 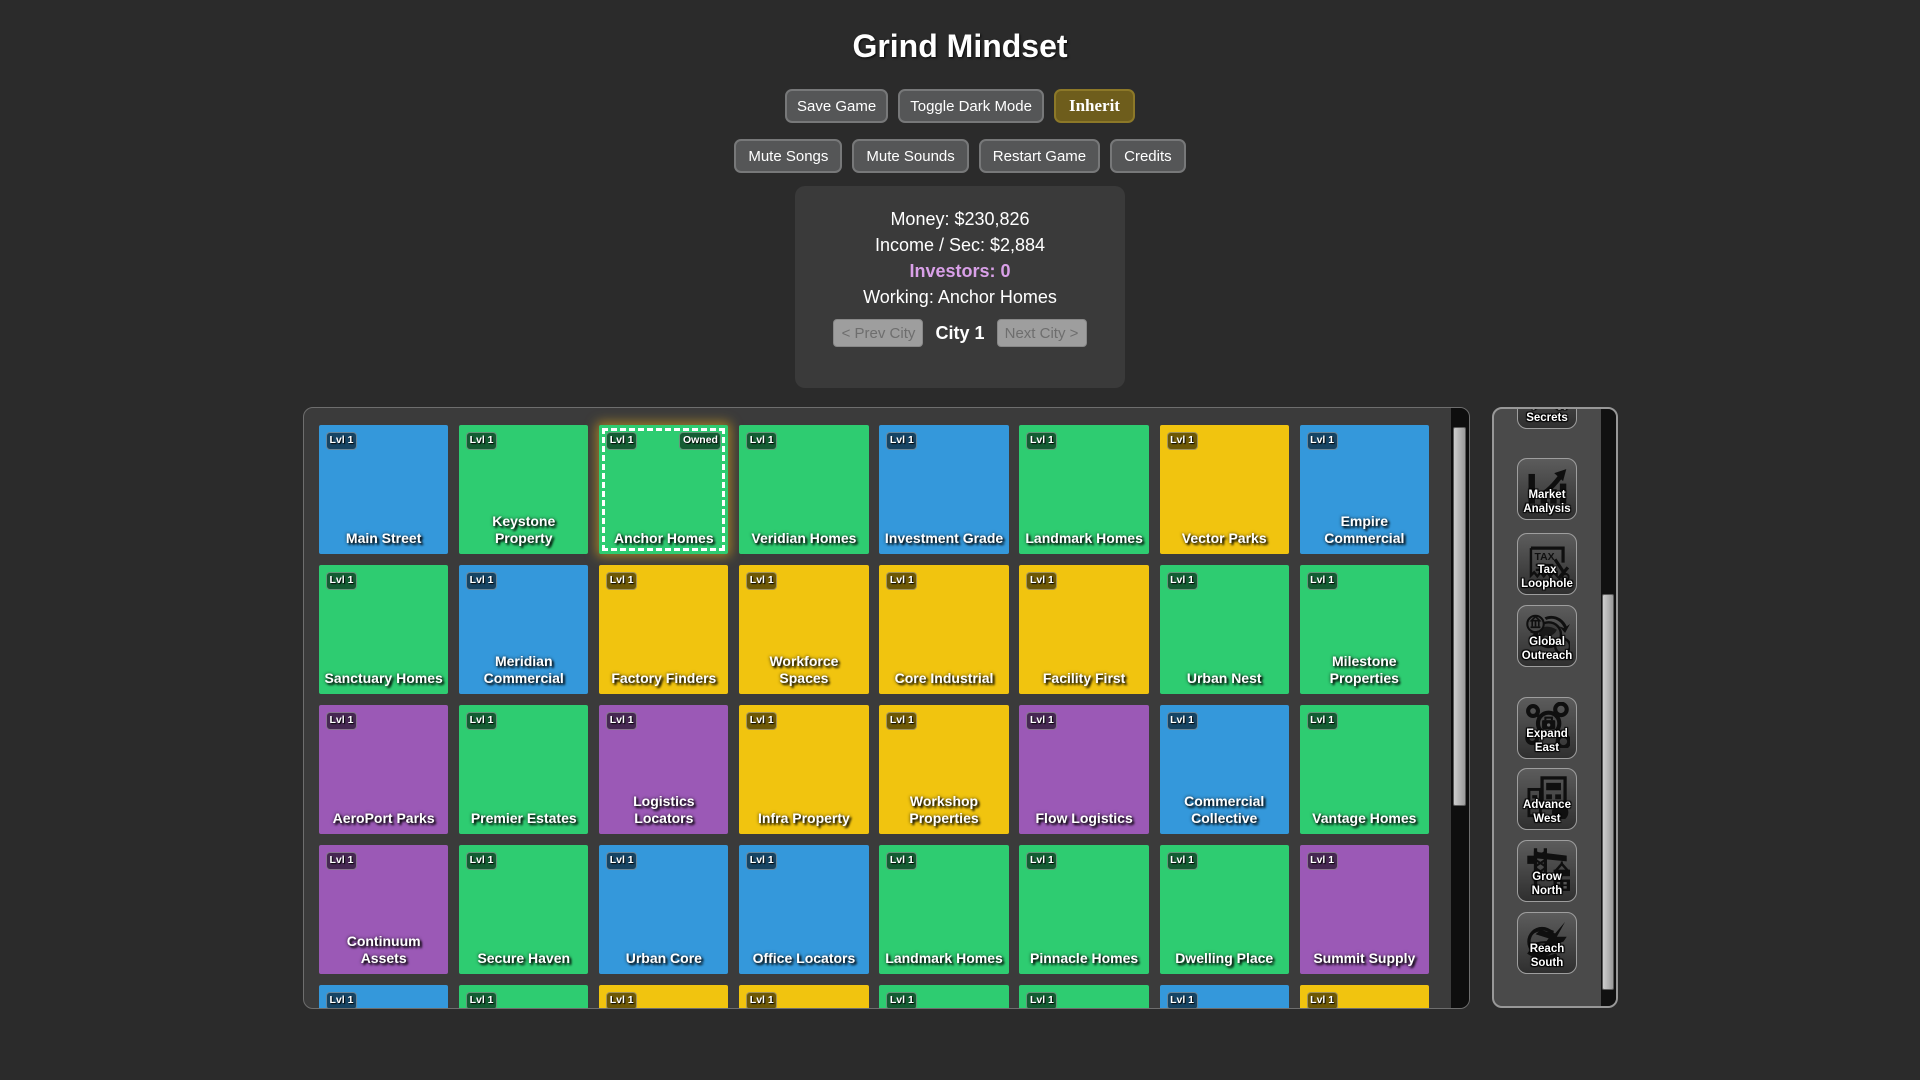 I want to click on svg-text: TAX, so click(x=1545, y=557).